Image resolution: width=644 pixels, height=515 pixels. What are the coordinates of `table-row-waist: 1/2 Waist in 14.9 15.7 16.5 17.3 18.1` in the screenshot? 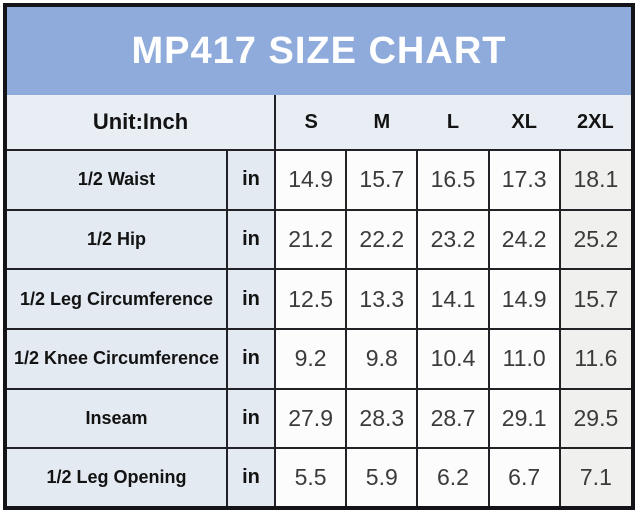 It's located at (319, 180).